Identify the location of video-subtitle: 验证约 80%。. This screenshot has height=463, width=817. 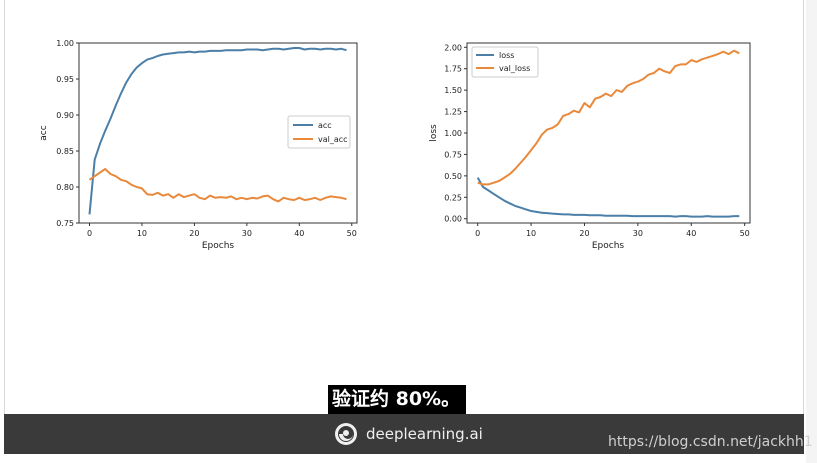
(397, 399).